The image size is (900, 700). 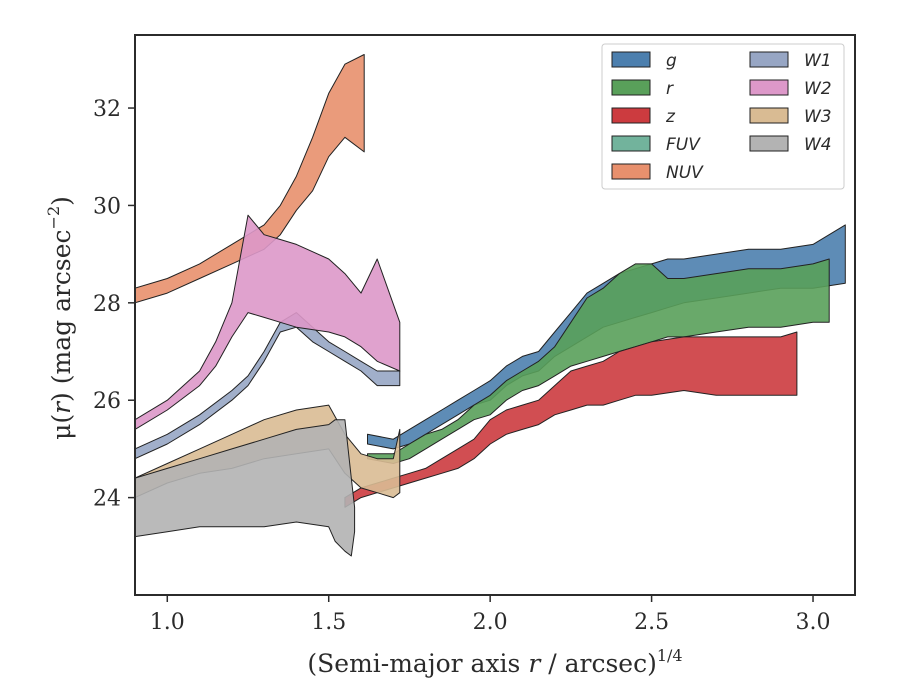 What do you see at coordinates (245, 488) in the screenshot?
I see `band-w4` at bounding box center [245, 488].